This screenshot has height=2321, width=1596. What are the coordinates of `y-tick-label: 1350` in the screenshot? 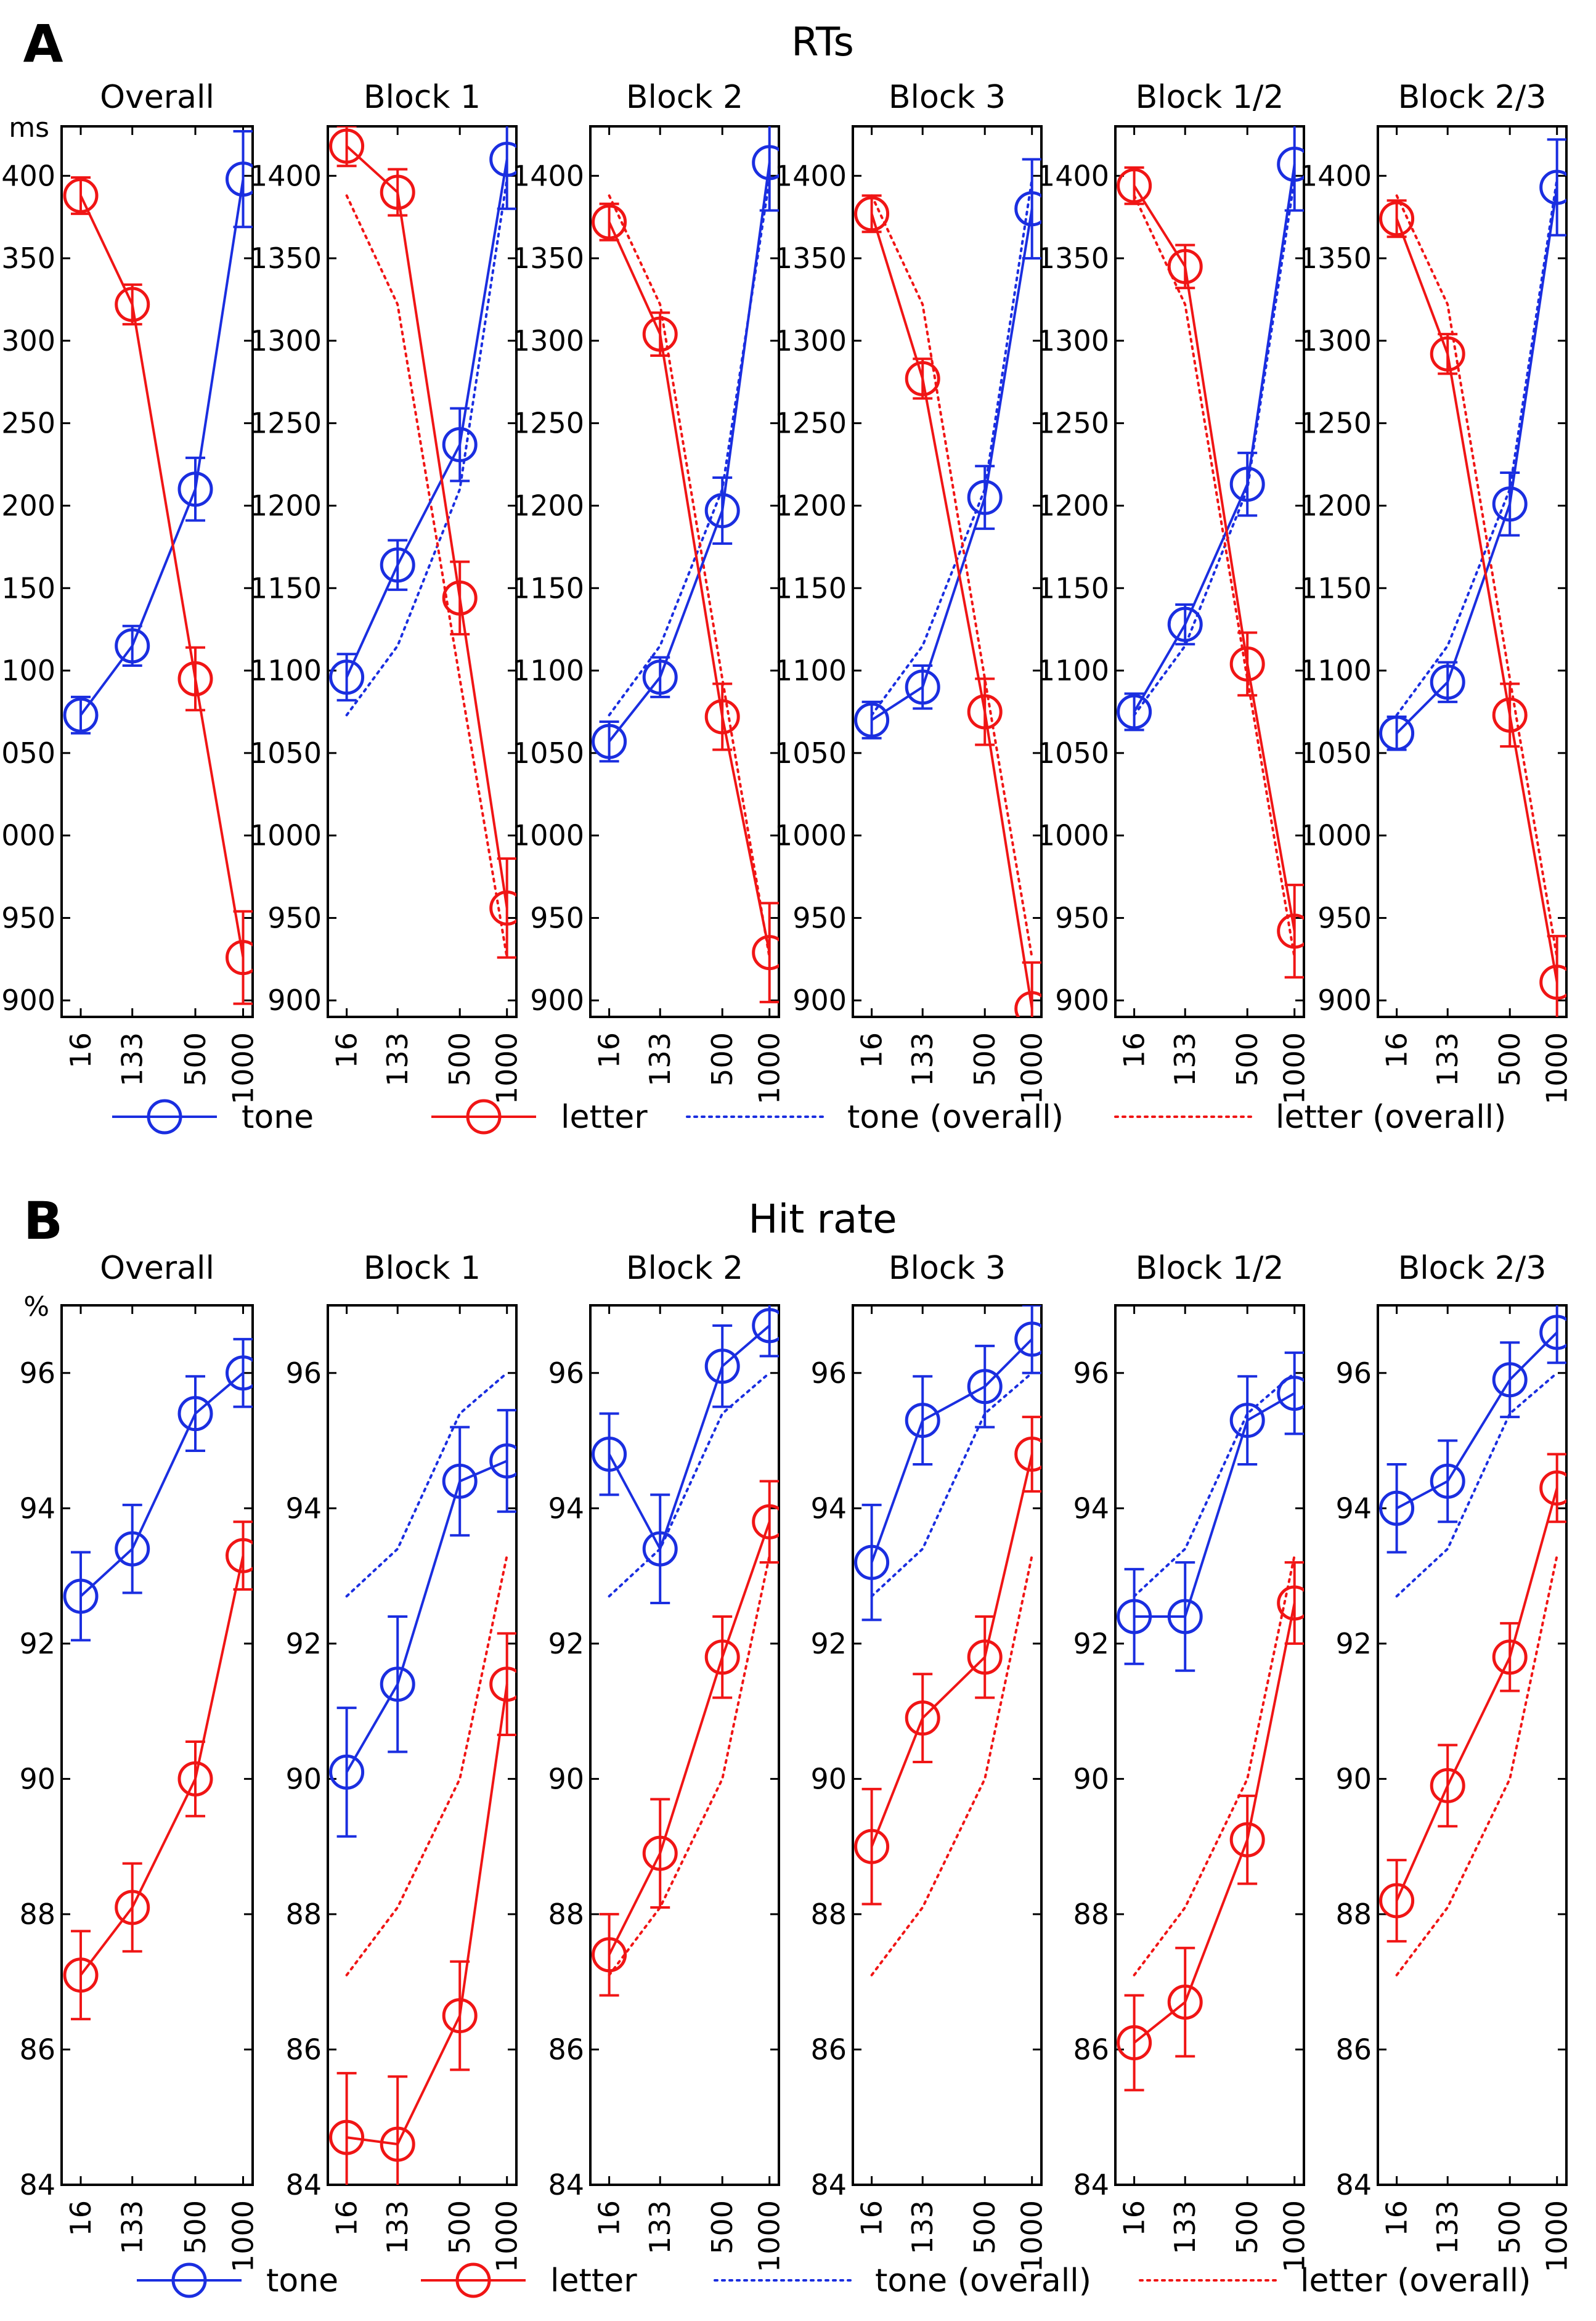 It's located at (27, 258).